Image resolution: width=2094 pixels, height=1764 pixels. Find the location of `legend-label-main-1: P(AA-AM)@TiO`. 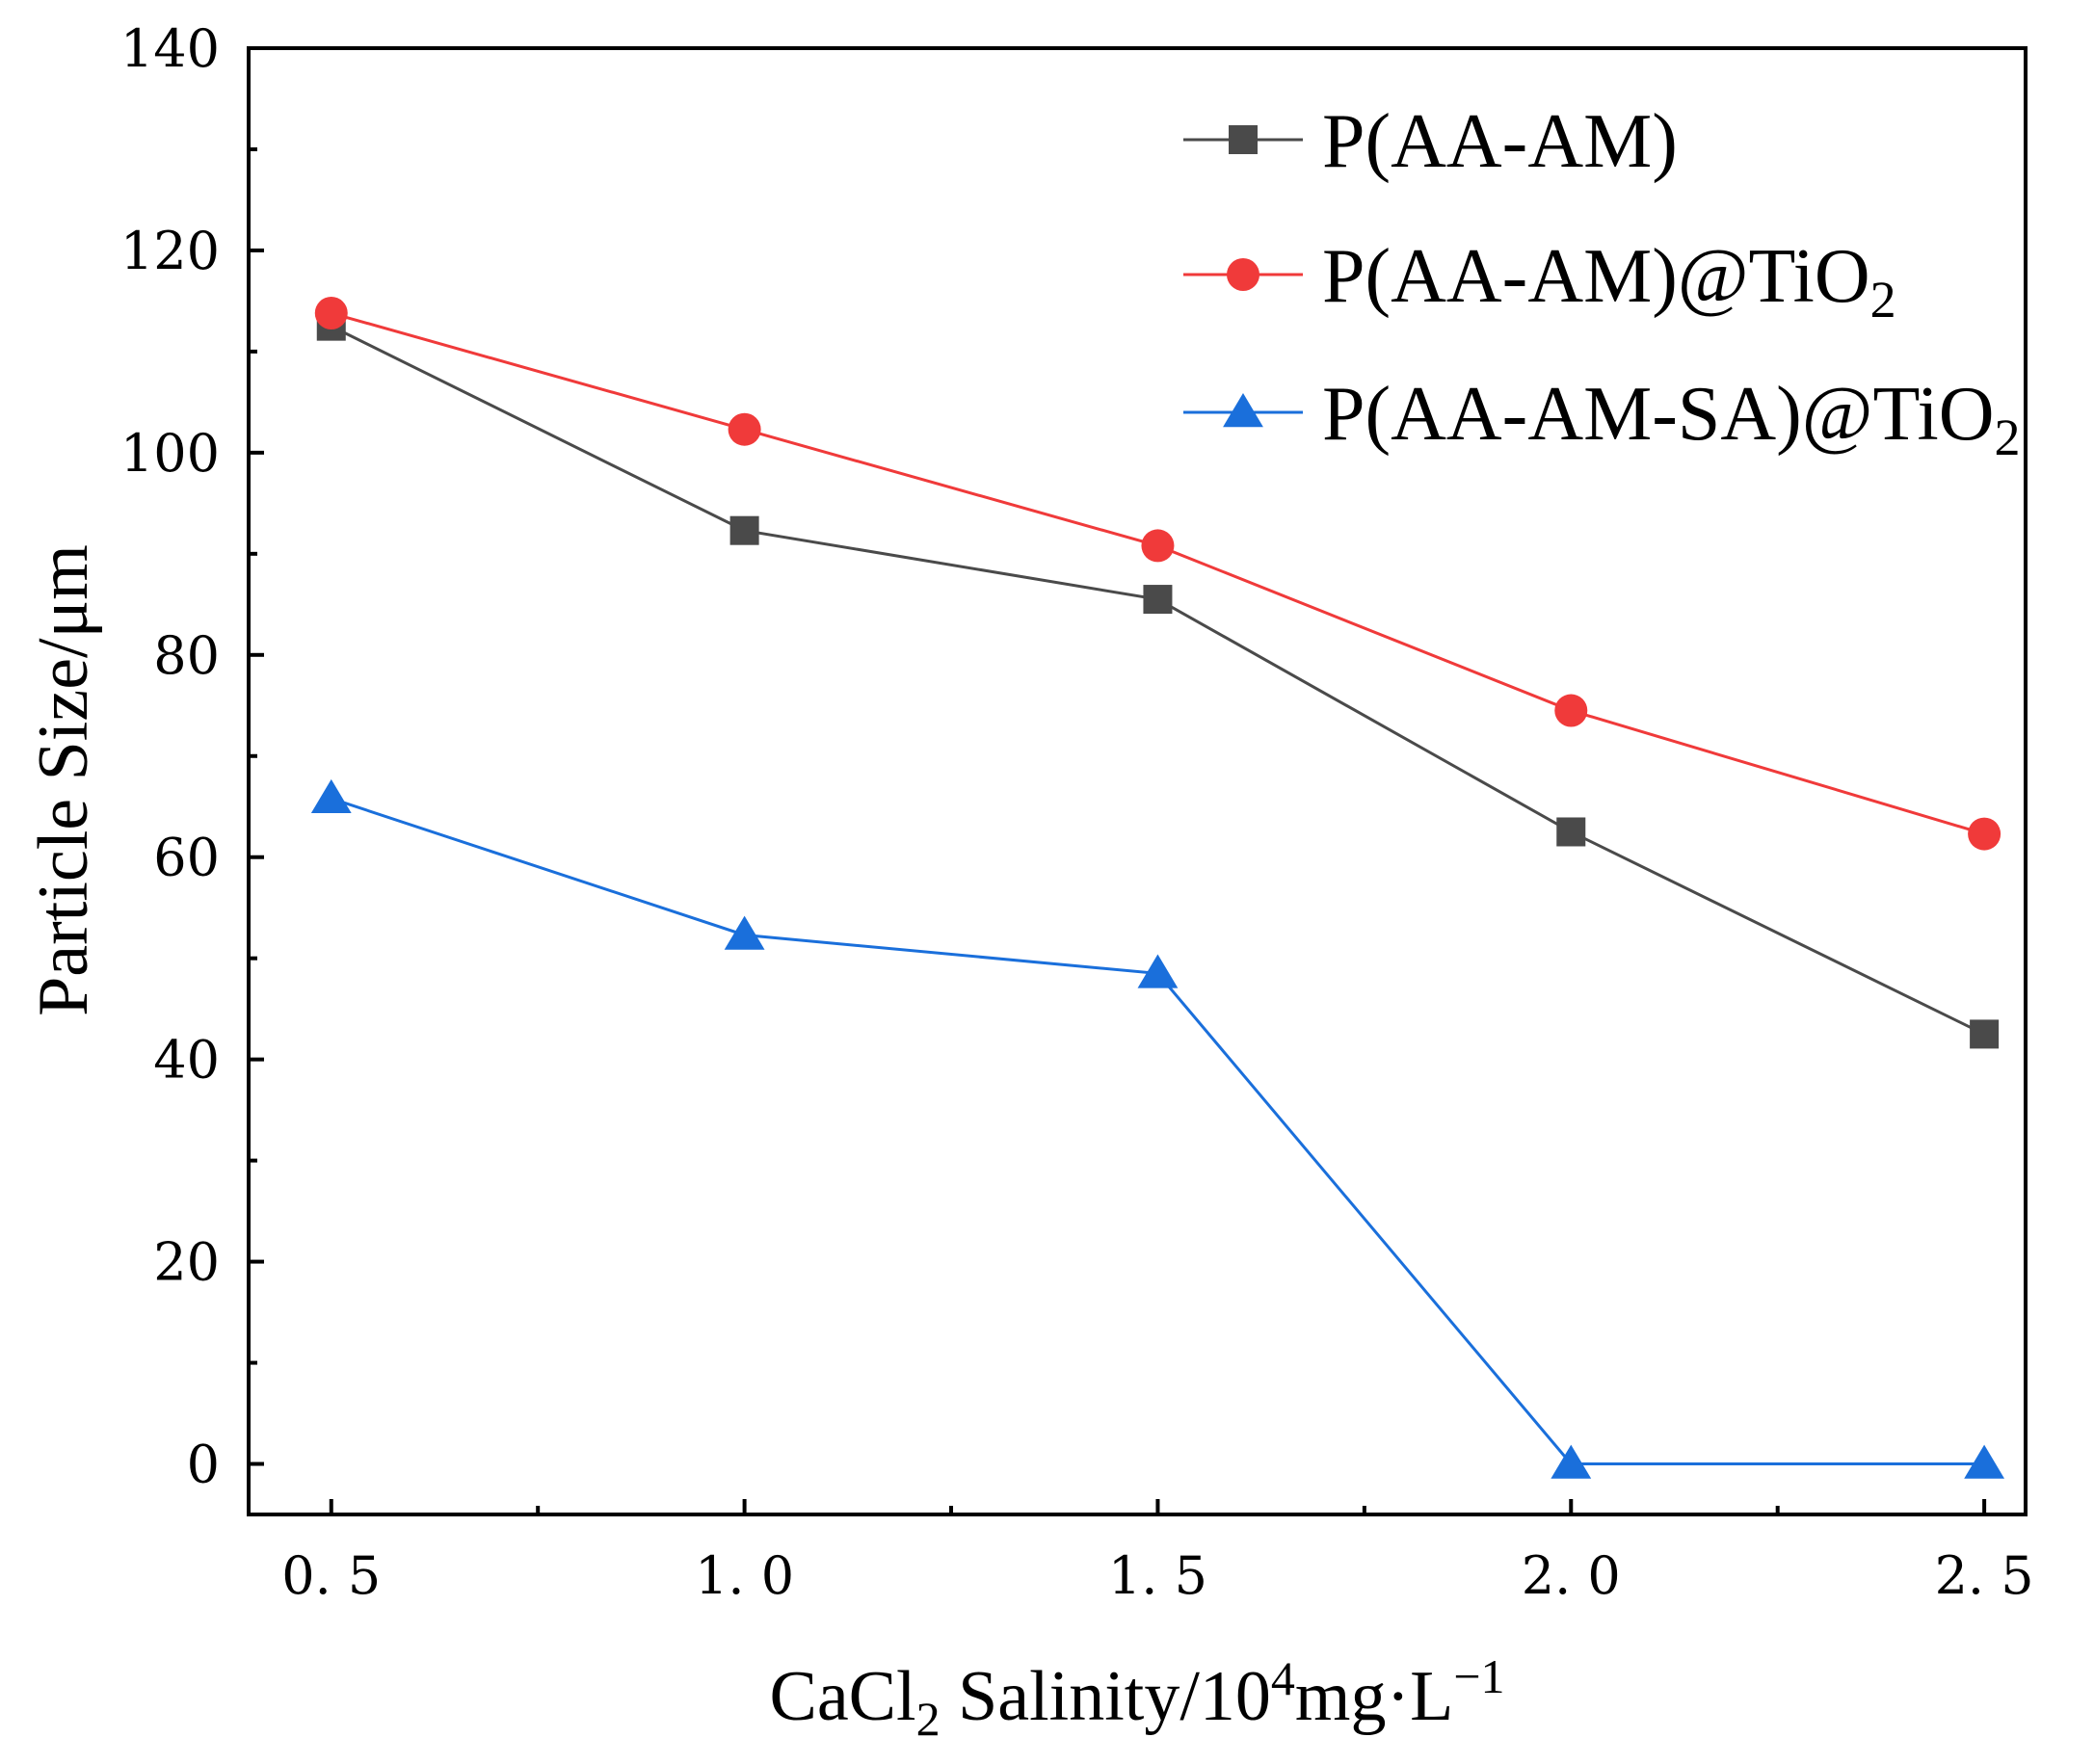

legend-label-main-1: P(AA-AM)@TiO is located at coordinates (1596, 276).